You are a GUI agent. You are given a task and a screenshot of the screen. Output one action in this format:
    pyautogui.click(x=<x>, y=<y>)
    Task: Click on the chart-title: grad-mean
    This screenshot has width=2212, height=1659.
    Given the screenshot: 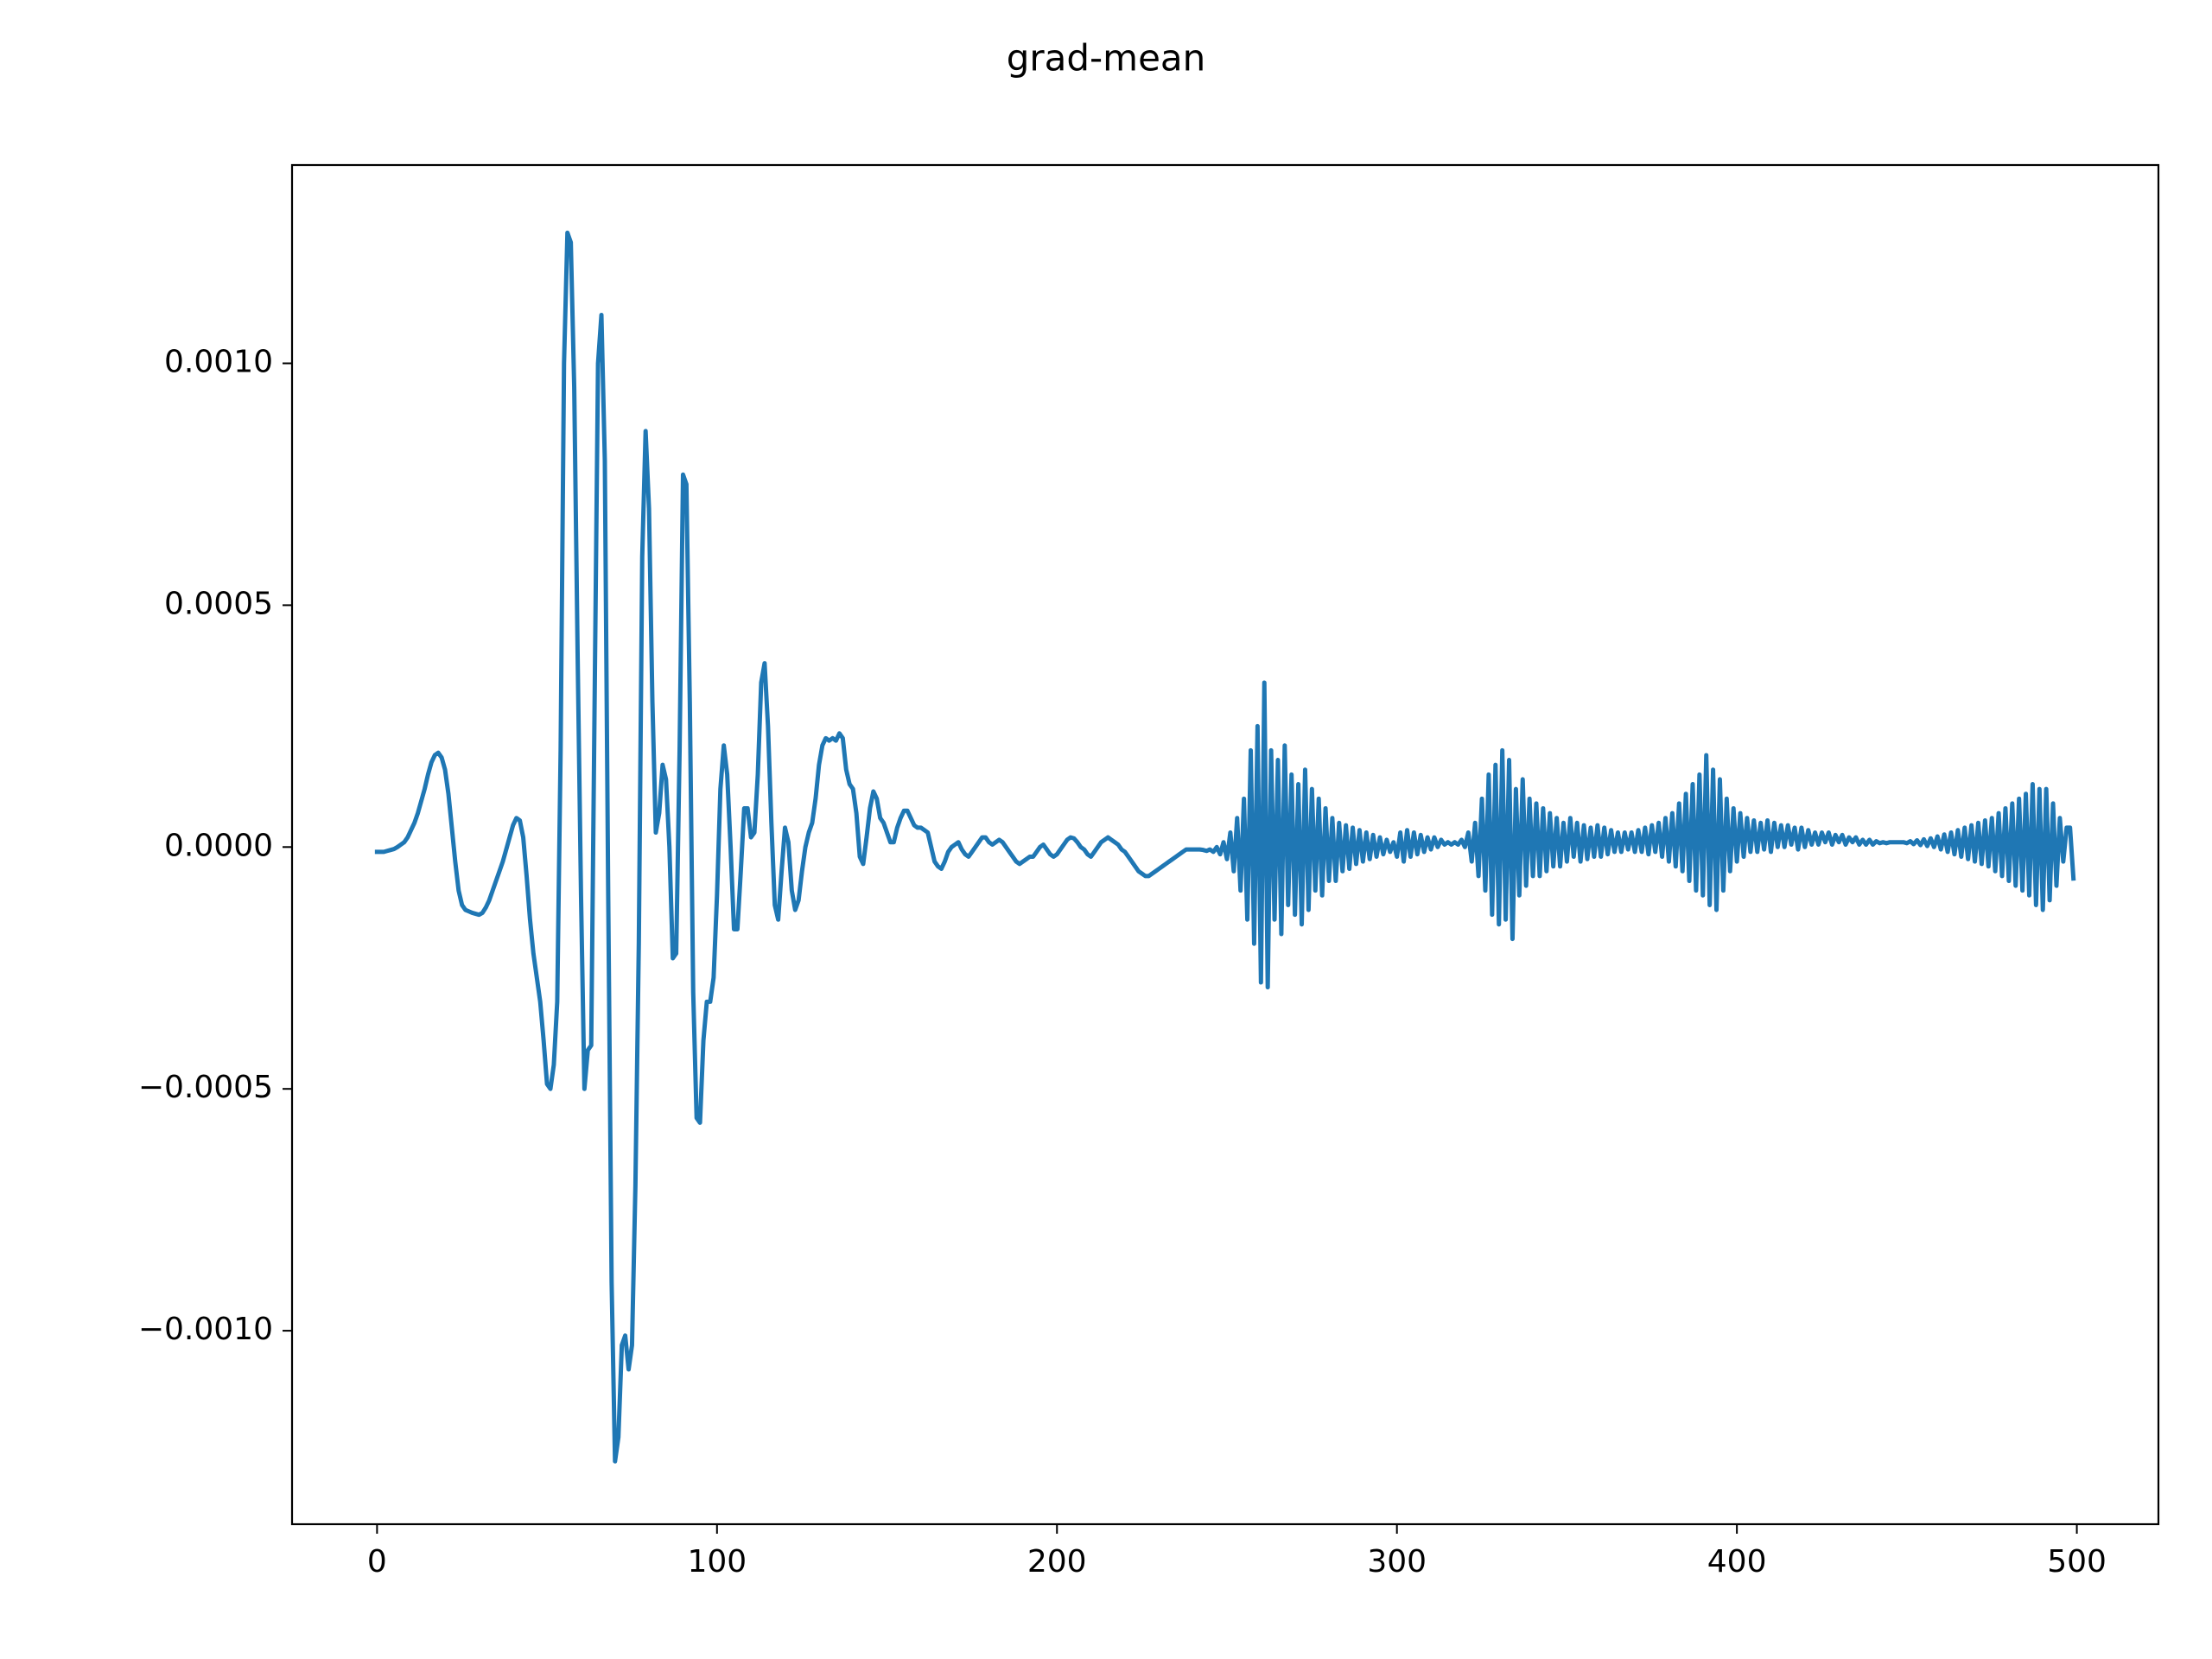 What is the action you would take?
    pyautogui.click(x=1106, y=58)
    